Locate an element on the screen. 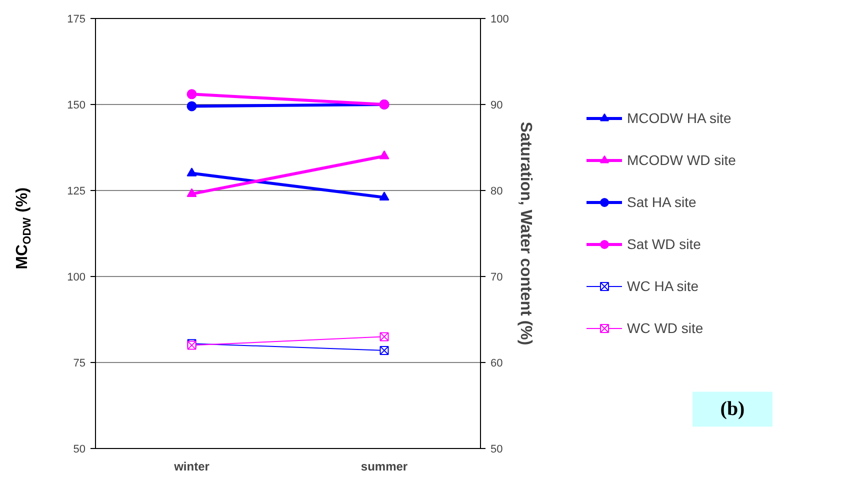 The width and height of the screenshot is (841, 492). legend-label: MCODW WD site is located at coordinates (681, 160).